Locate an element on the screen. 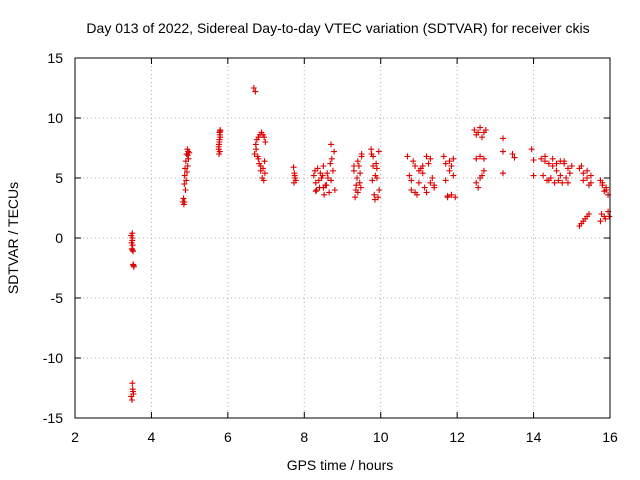 The height and width of the screenshot is (480, 640). x-tick-label: 14 is located at coordinates (534, 437).